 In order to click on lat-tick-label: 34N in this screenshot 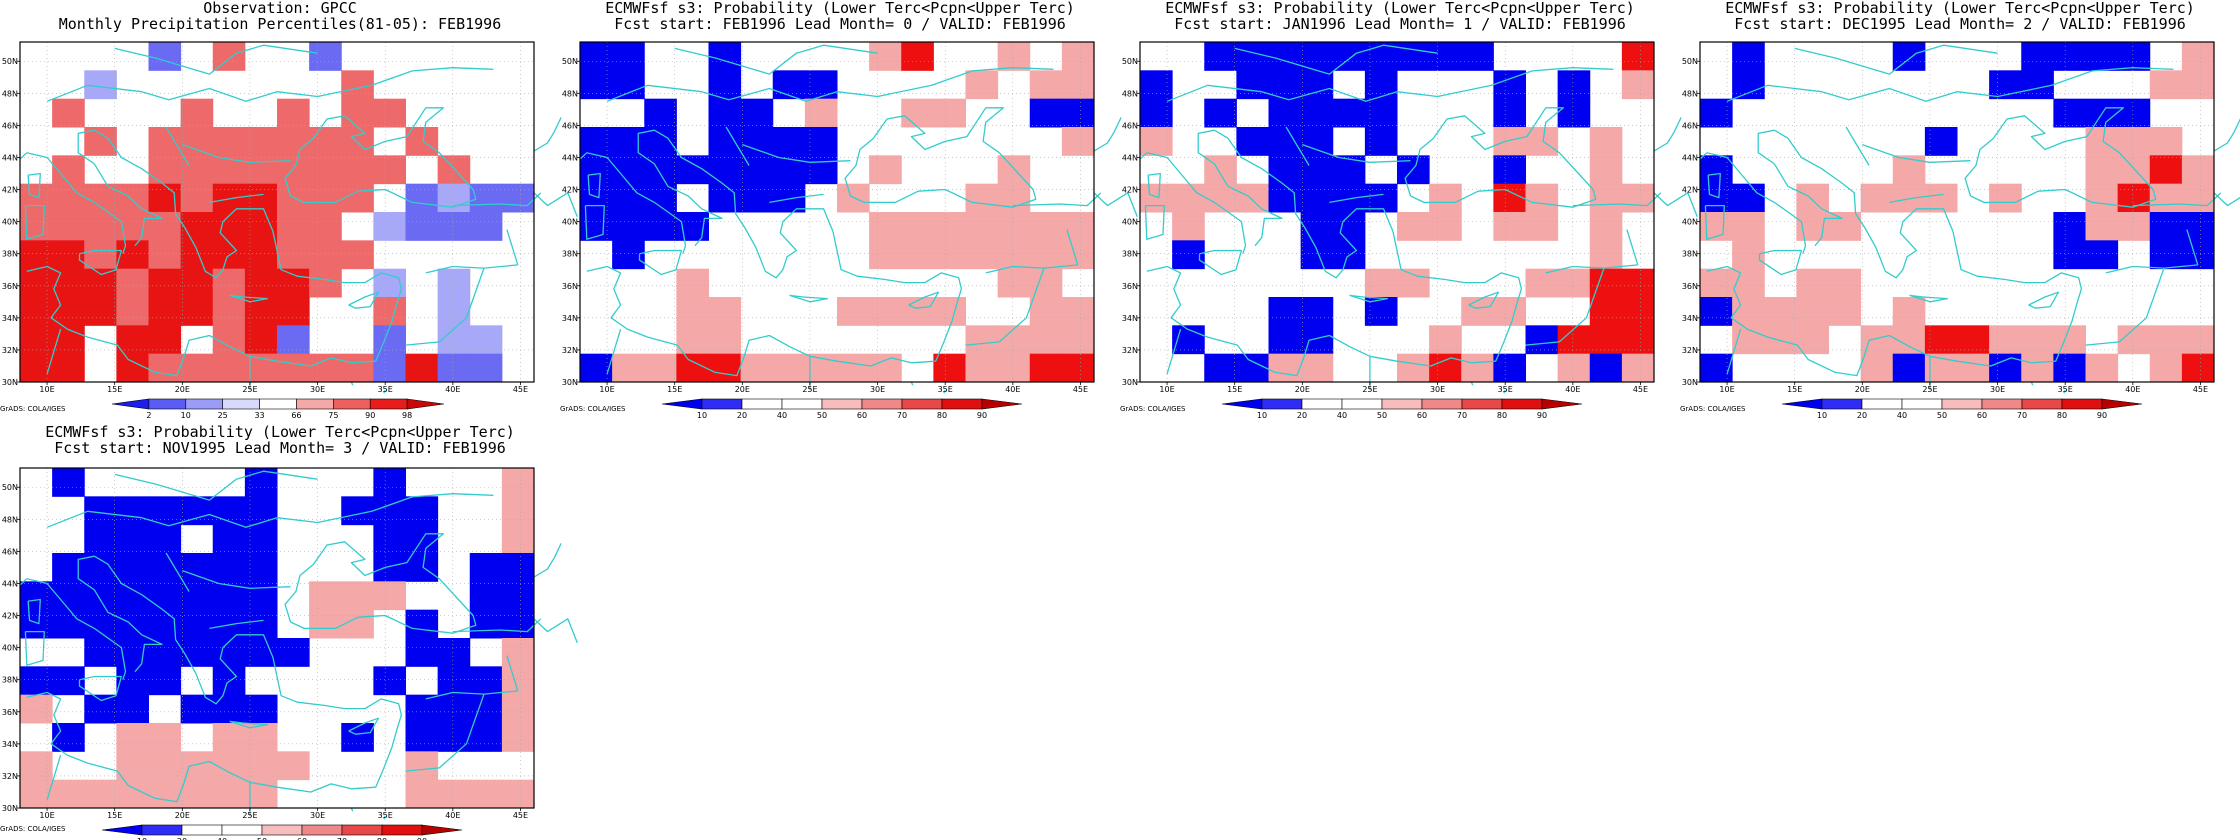, I will do `click(1690, 318)`.